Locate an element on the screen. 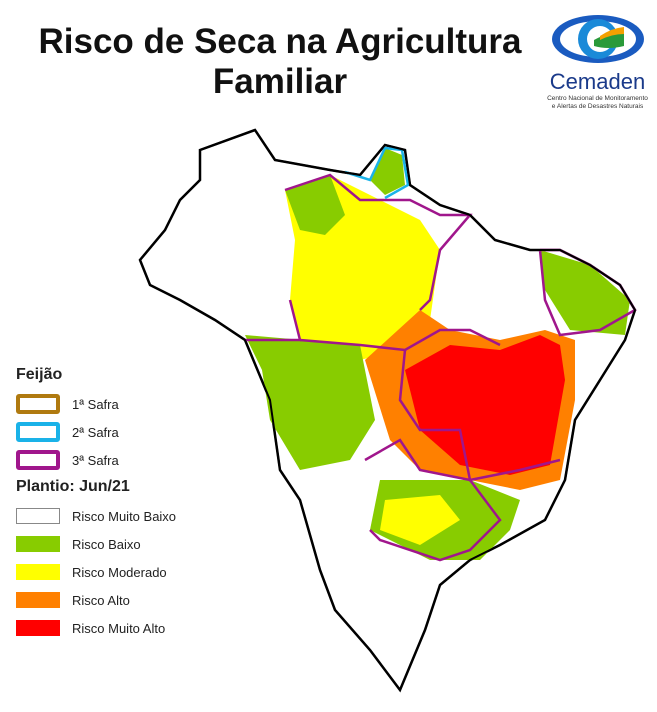  legend-label: 1ª Safra is located at coordinates (95, 404).